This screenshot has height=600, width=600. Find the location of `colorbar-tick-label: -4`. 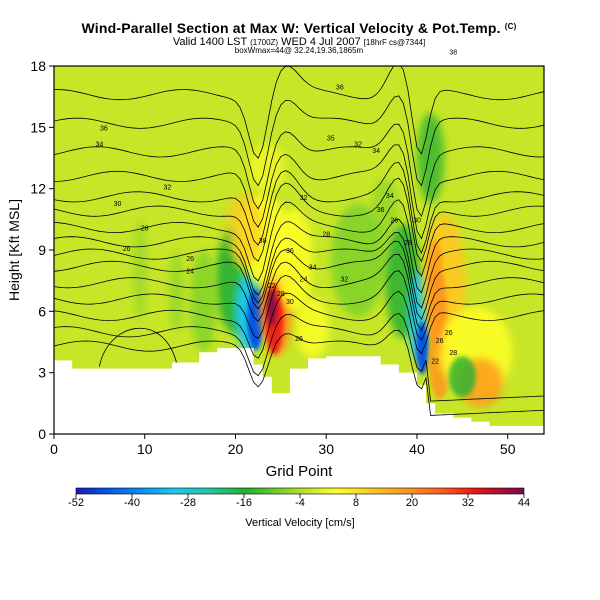

colorbar-tick-label: -4 is located at coordinates (300, 503).